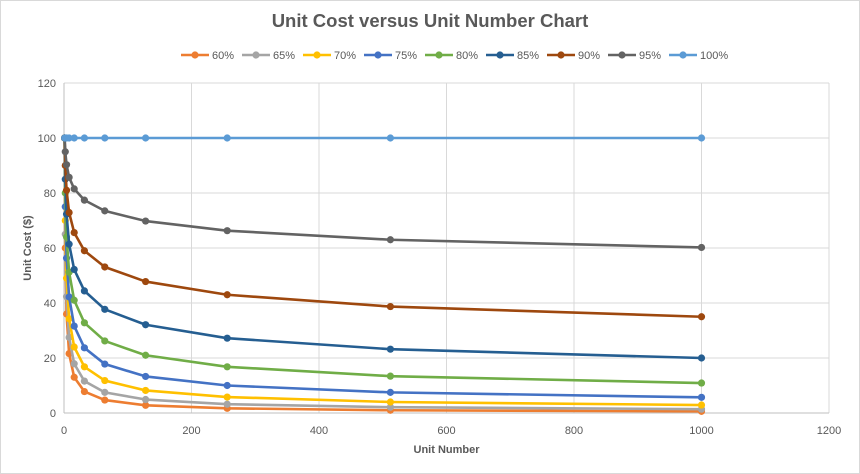 The width and height of the screenshot is (860, 474). I want to click on legend-label: 80%, so click(467, 56).